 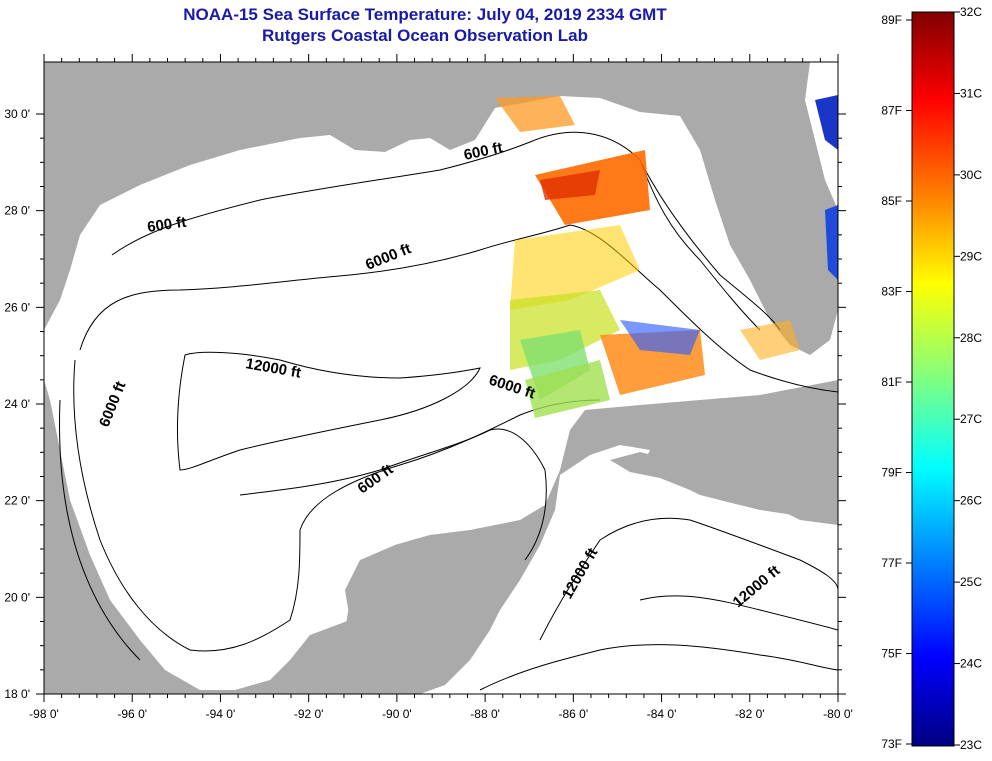 I want to click on y-tick-label: 22 0', so click(x=17, y=501).